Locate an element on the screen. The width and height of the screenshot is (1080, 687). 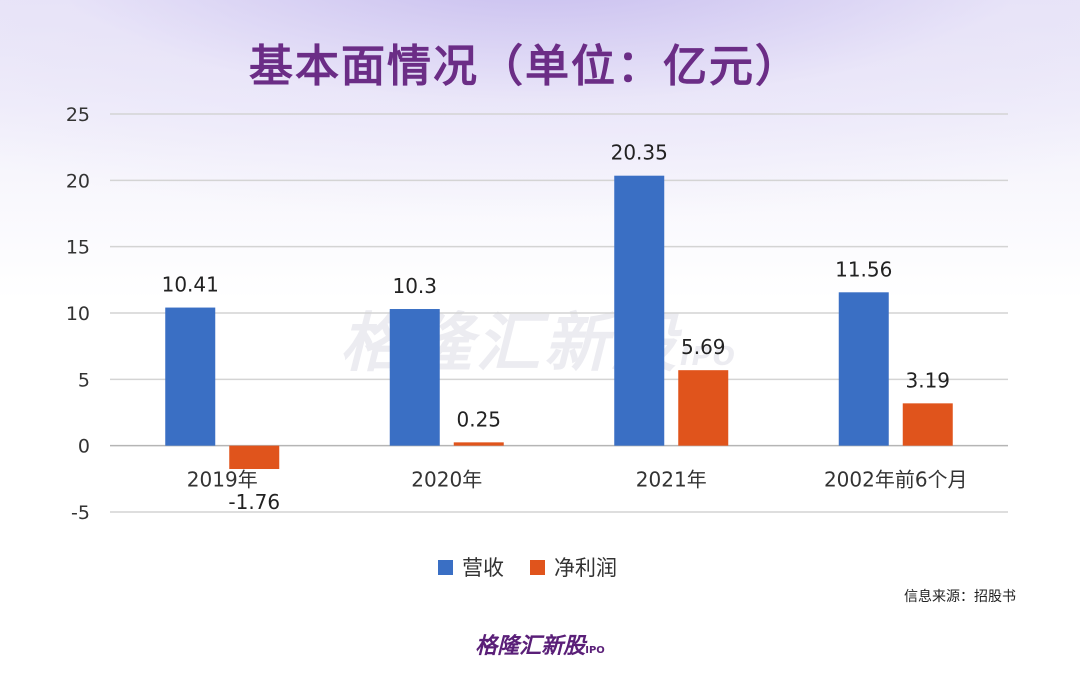
data-label: 11.56 is located at coordinates (863, 269).